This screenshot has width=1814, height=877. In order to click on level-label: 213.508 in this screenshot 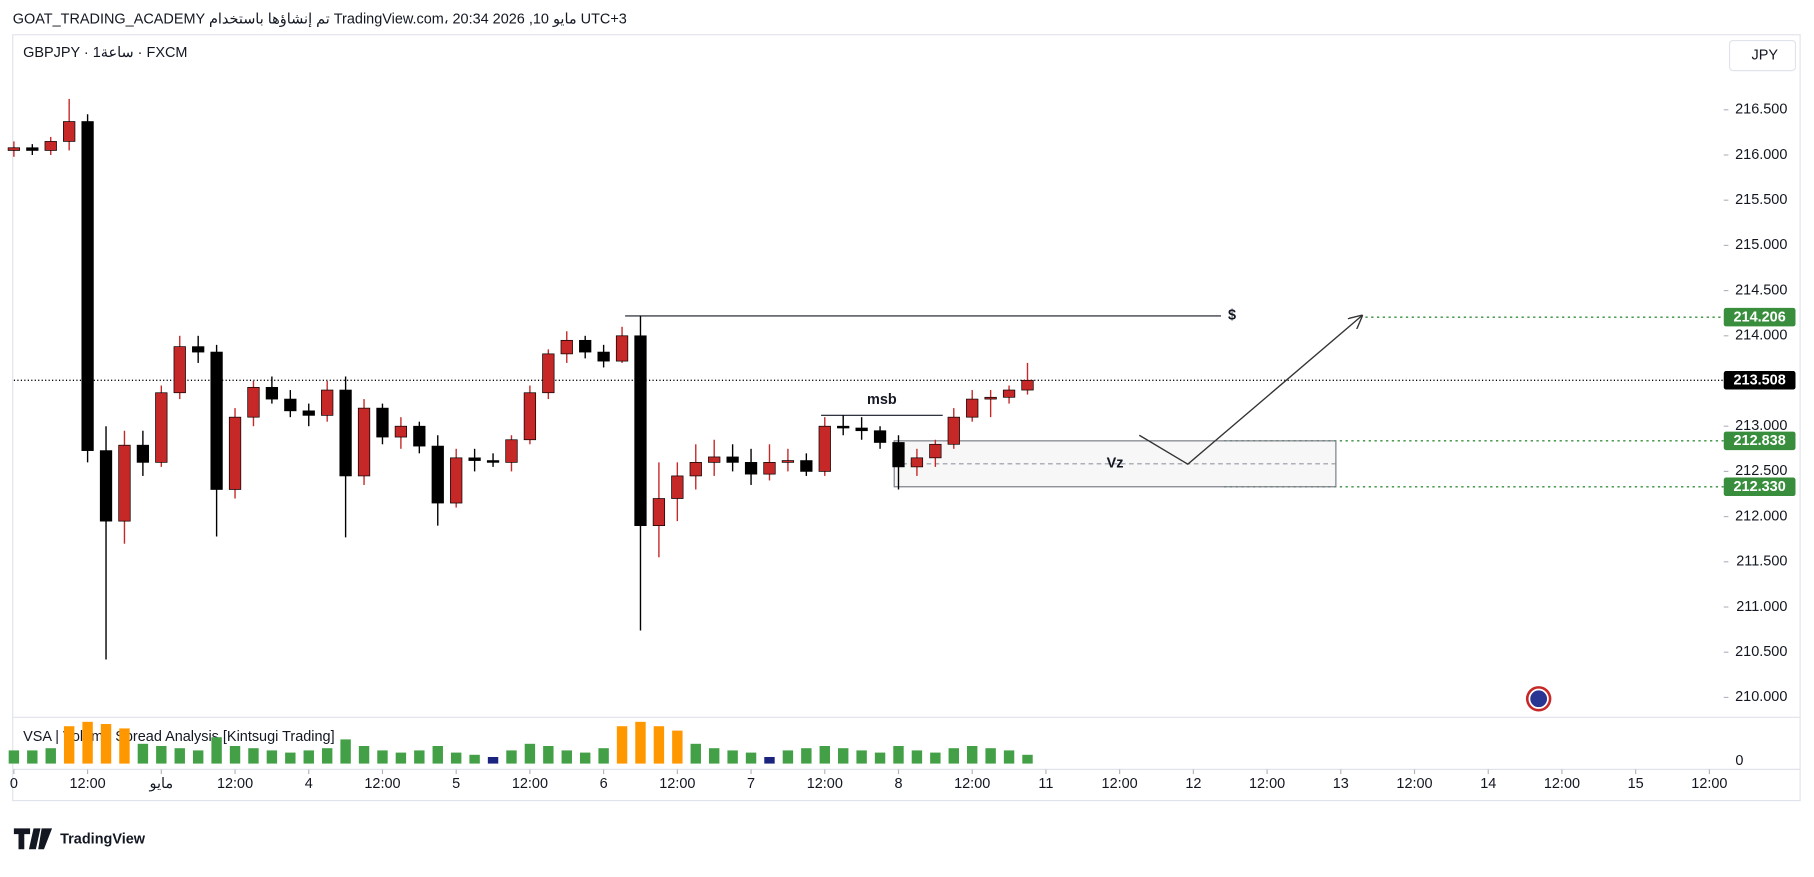, I will do `click(1760, 381)`.